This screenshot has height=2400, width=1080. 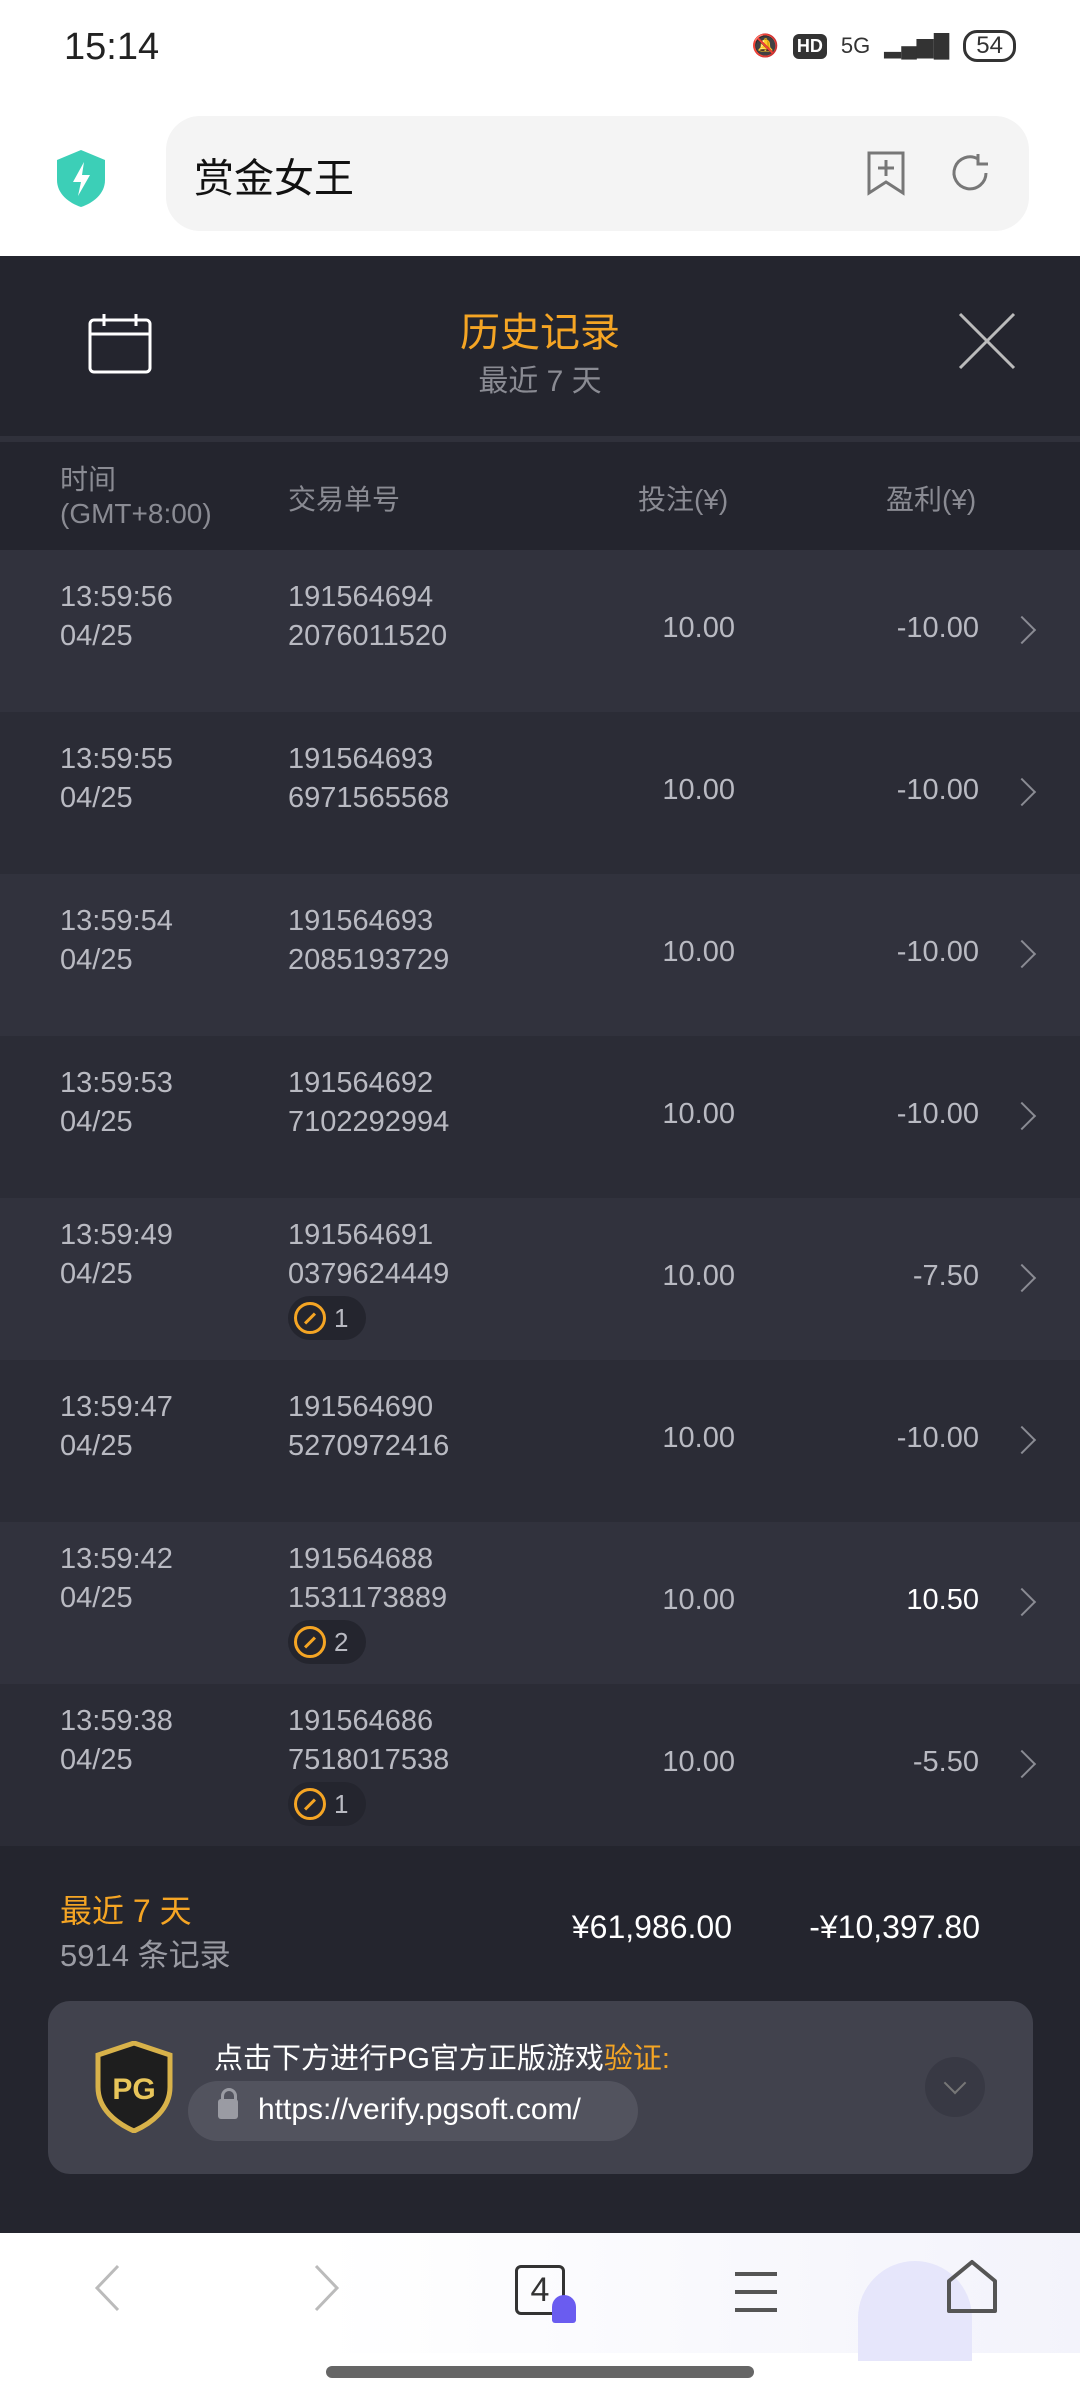 I want to click on signal-icon: ▂▄▆█, so click(x=917, y=45).